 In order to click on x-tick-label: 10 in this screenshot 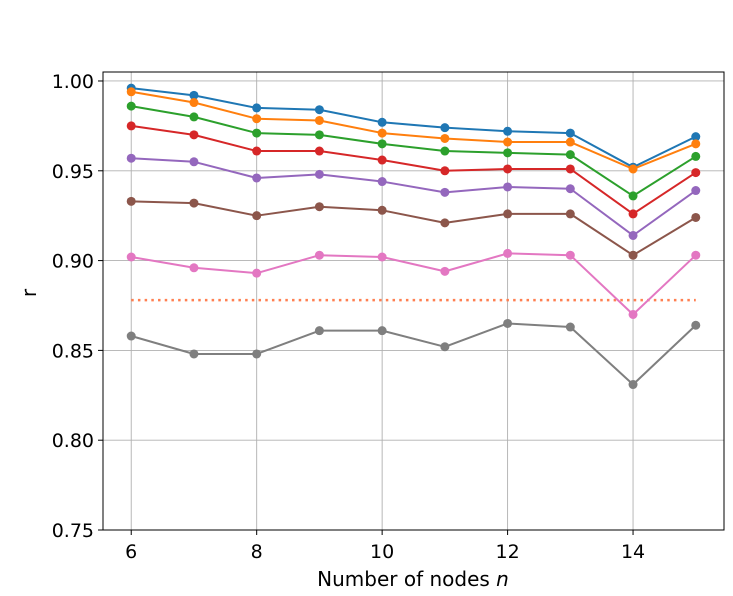, I will do `click(382, 552)`.